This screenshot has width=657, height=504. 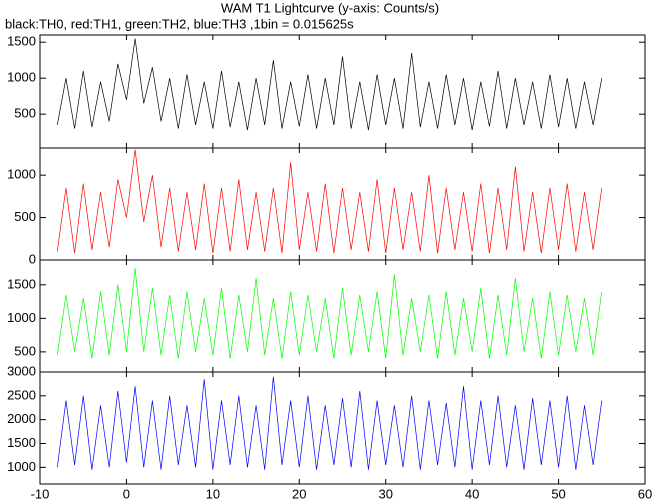 What do you see at coordinates (21, 370) in the screenshot?
I see `y-tick-label: 3000` at bounding box center [21, 370].